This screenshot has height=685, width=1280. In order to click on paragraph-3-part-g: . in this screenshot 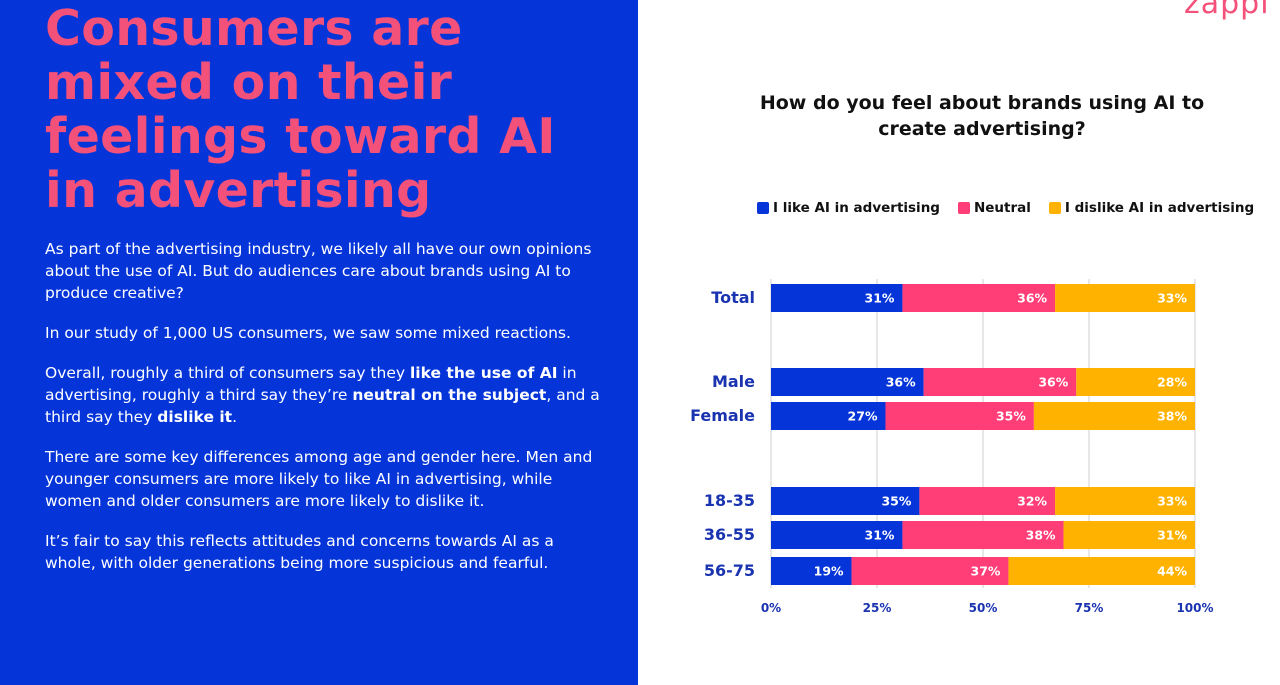, I will do `click(235, 417)`.